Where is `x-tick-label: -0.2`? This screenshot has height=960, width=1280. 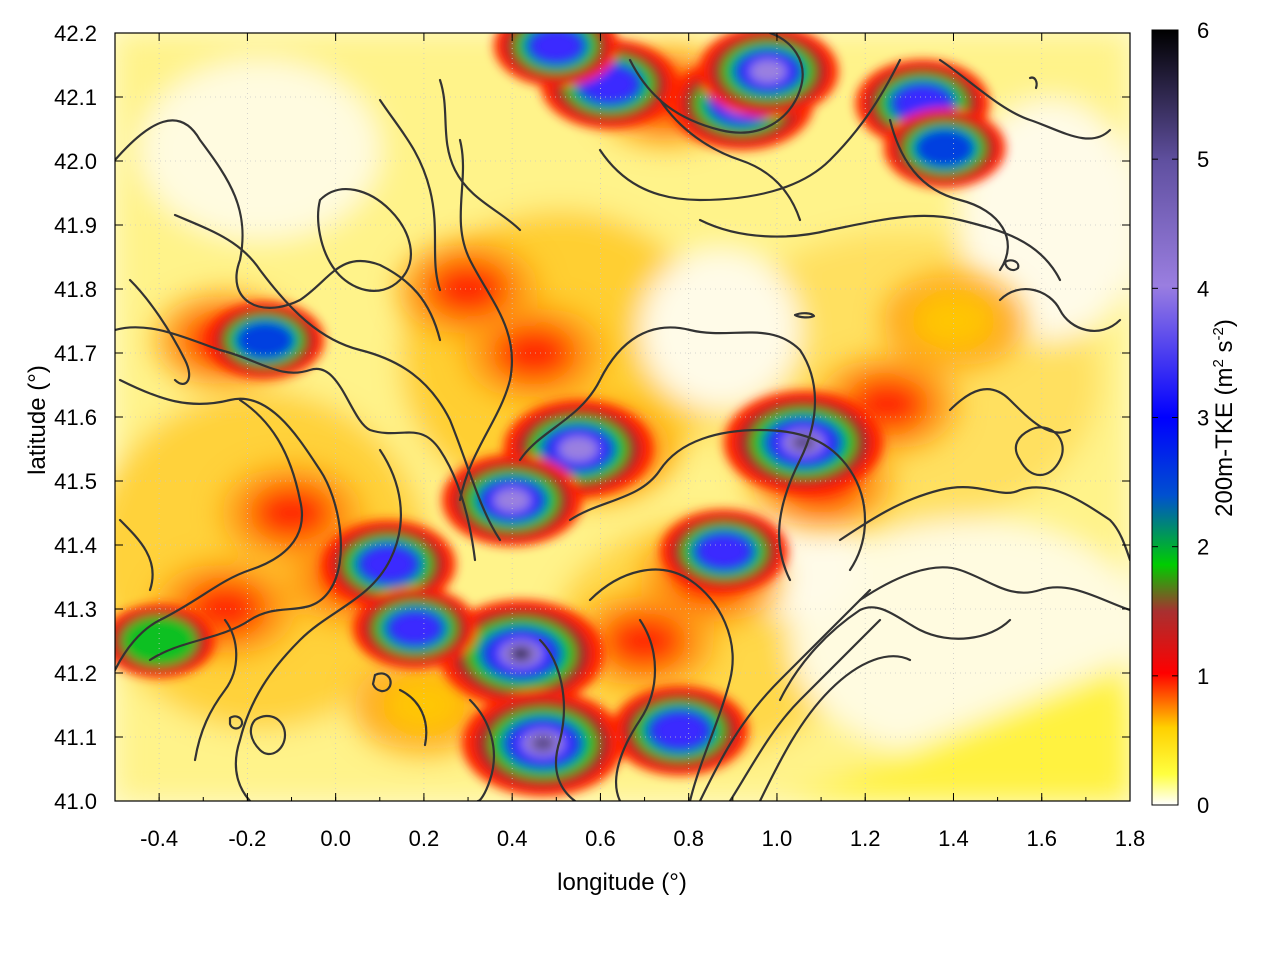 x-tick-label: -0.2 is located at coordinates (247, 838).